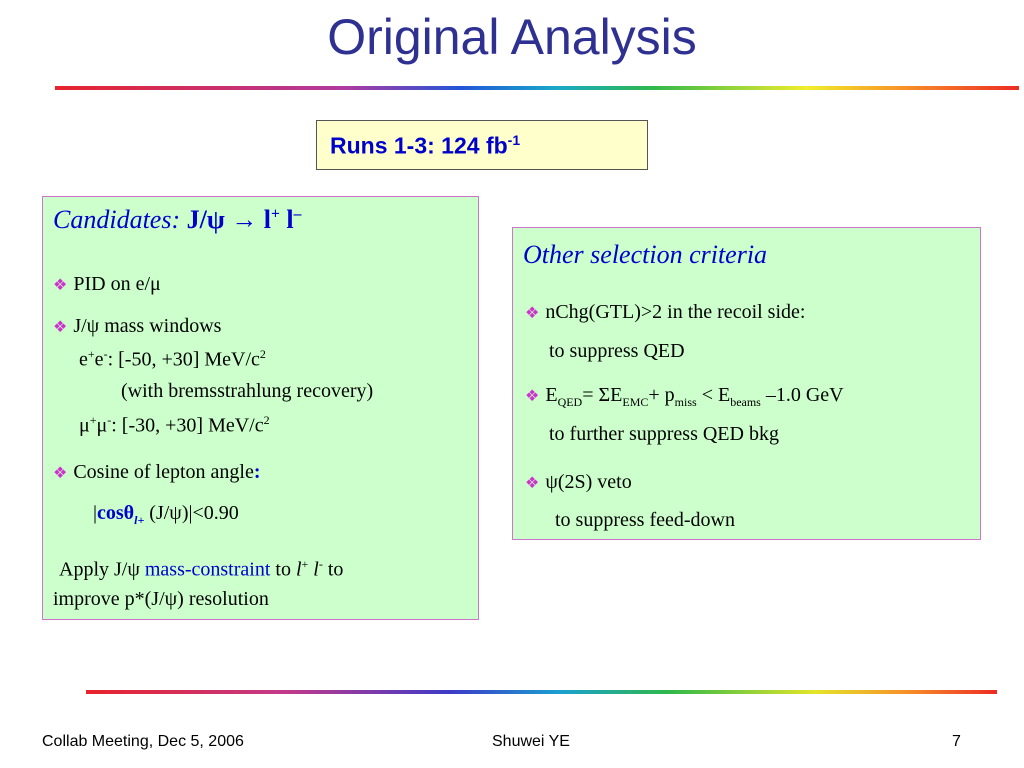  What do you see at coordinates (266, 420) in the screenshot?
I see `mm-sup3: 2` at bounding box center [266, 420].